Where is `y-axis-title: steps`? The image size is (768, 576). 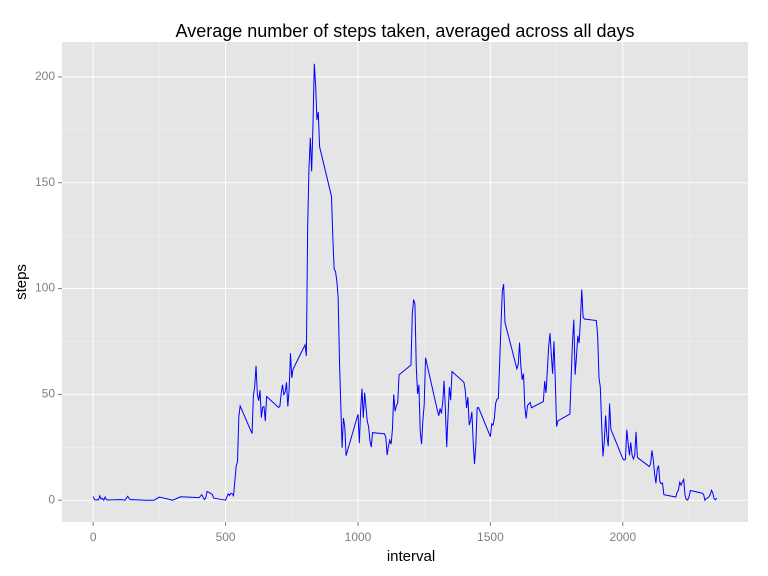
y-axis-title: steps is located at coordinates (21, 282).